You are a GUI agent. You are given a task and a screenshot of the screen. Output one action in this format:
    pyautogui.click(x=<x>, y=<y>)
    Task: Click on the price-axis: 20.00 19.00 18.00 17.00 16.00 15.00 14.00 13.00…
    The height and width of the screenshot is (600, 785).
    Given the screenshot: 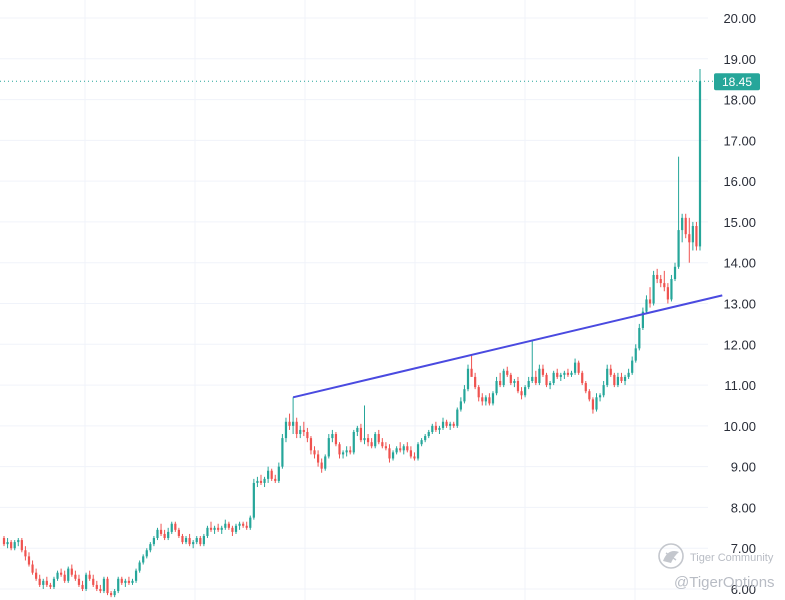 What is the action you would take?
    pyautogui.click(x=739, y=304)
    